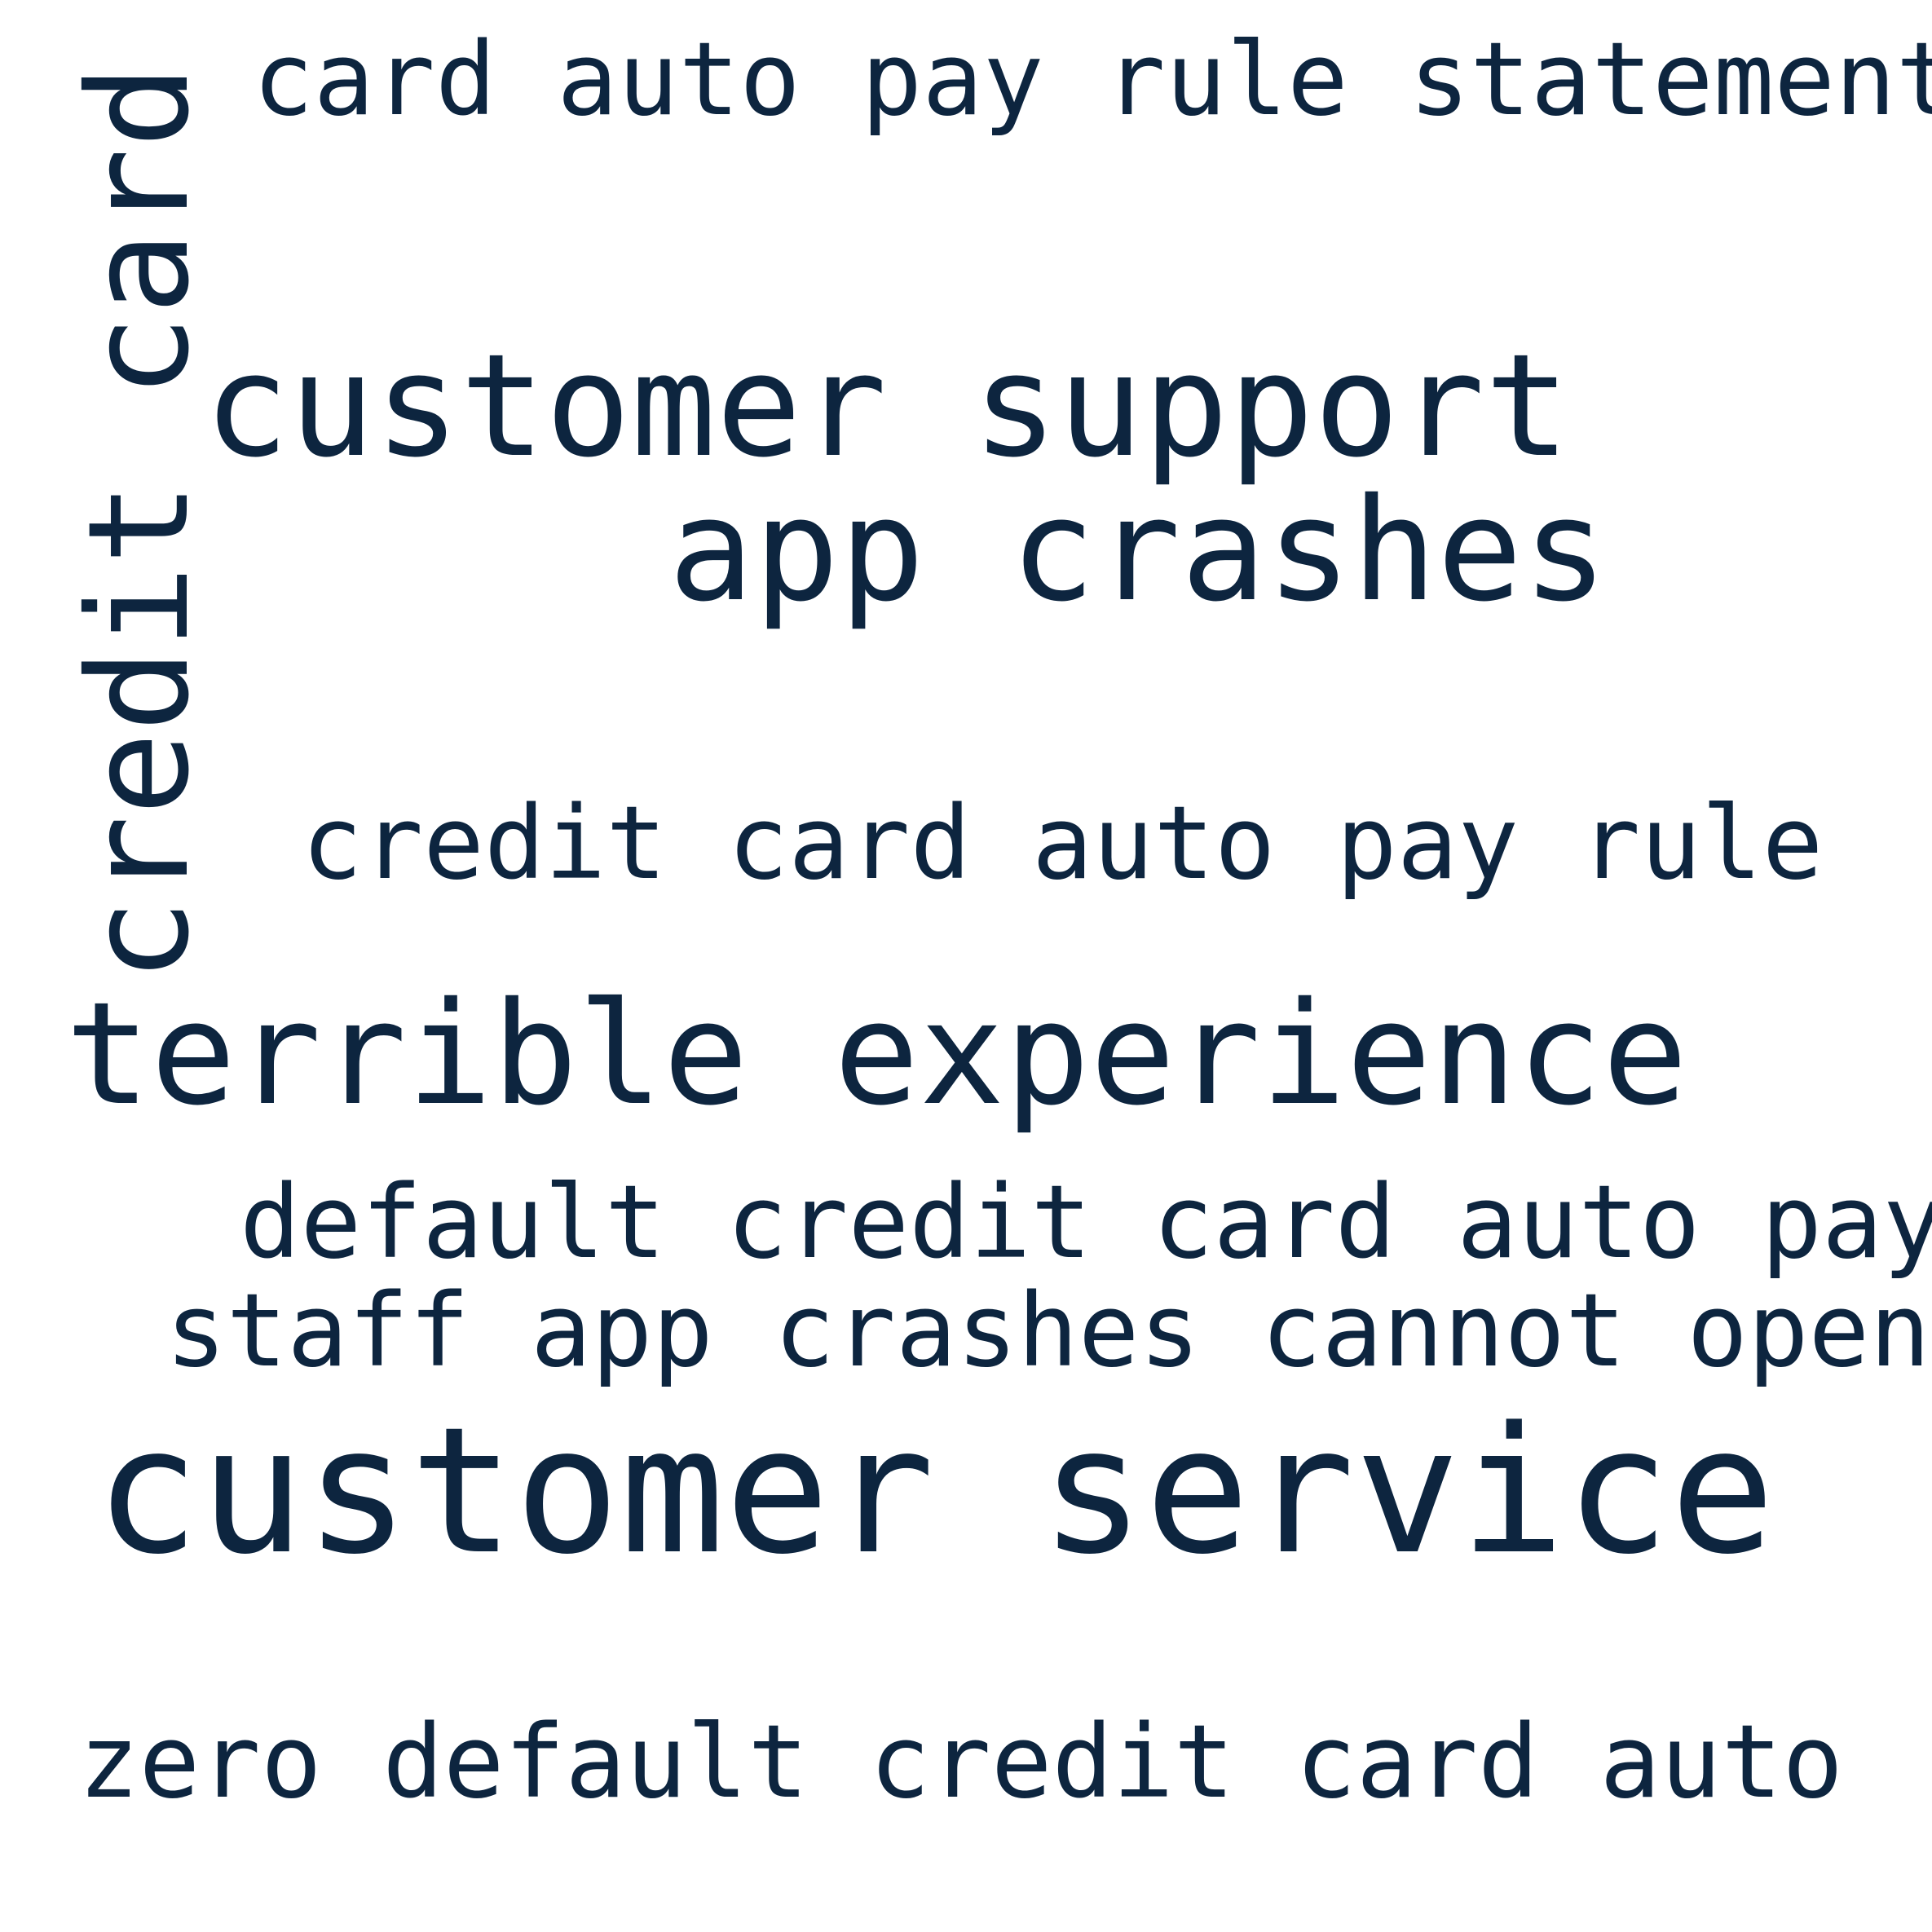 The height and width of the screenshot is (1932, 1932). I want to click on phrase-zero-default-credit-card-auto: zero default credit card auto, so click(960, 1762).